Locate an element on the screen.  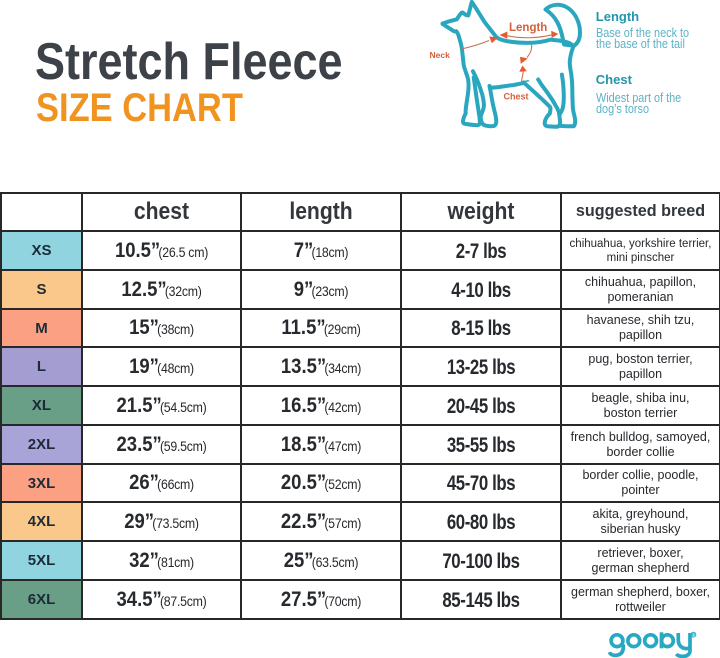
svg-text: Neck is located at coordinates (440, 55).